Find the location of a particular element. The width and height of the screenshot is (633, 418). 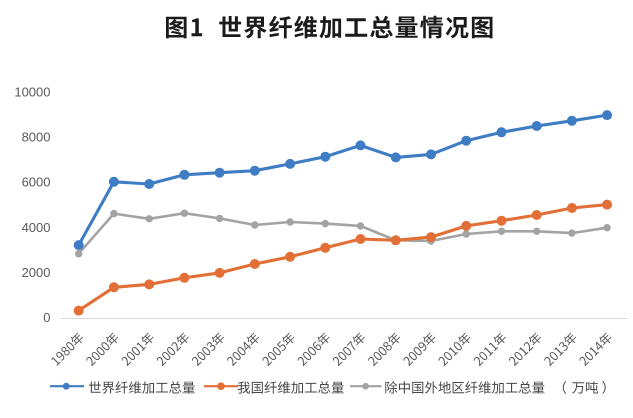

svg-text: 10000 is located at coordinates (32, 91).